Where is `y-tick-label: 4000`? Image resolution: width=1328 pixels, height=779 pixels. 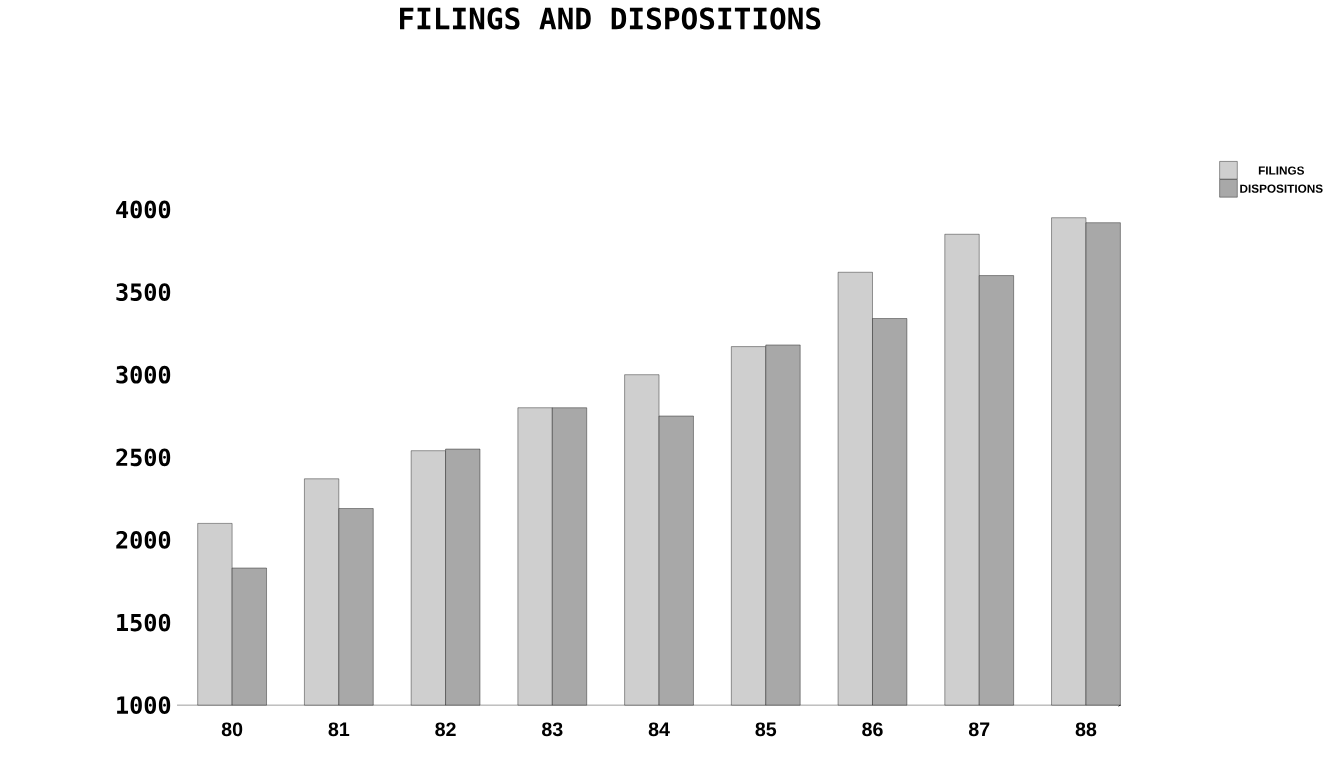
y-tick-label: 4000 is located at coordinates (143, 209).